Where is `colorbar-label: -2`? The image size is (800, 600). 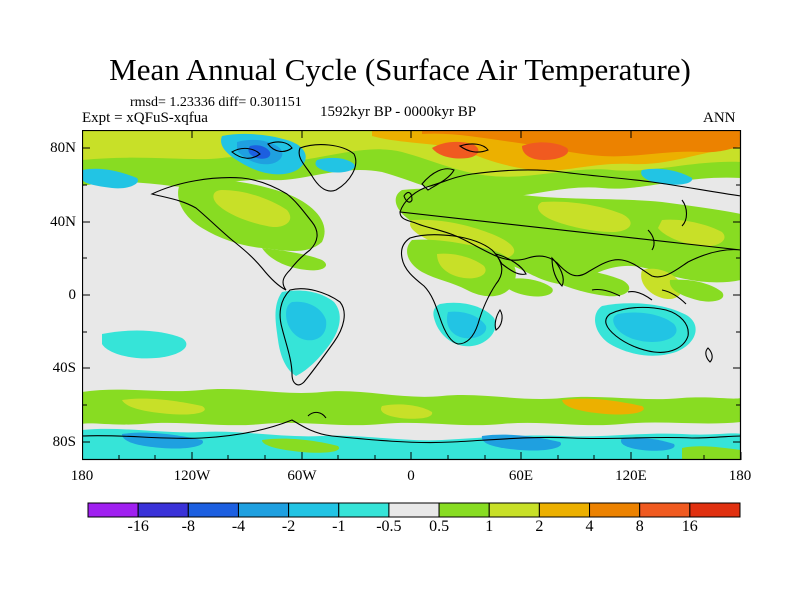
colorbar-label: -2 is located at coordinates (288, 526).